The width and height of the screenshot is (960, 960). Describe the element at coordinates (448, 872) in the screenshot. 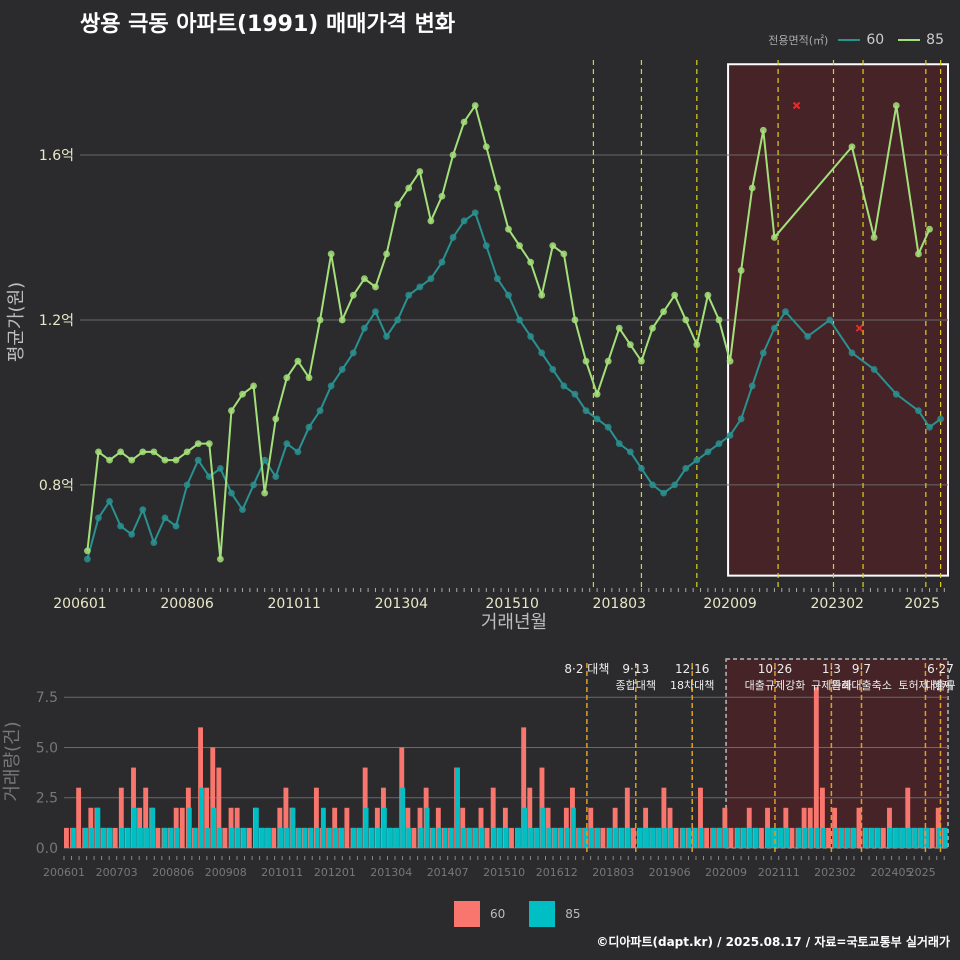

I see `bar-x-tick-label: 201407` at that location.